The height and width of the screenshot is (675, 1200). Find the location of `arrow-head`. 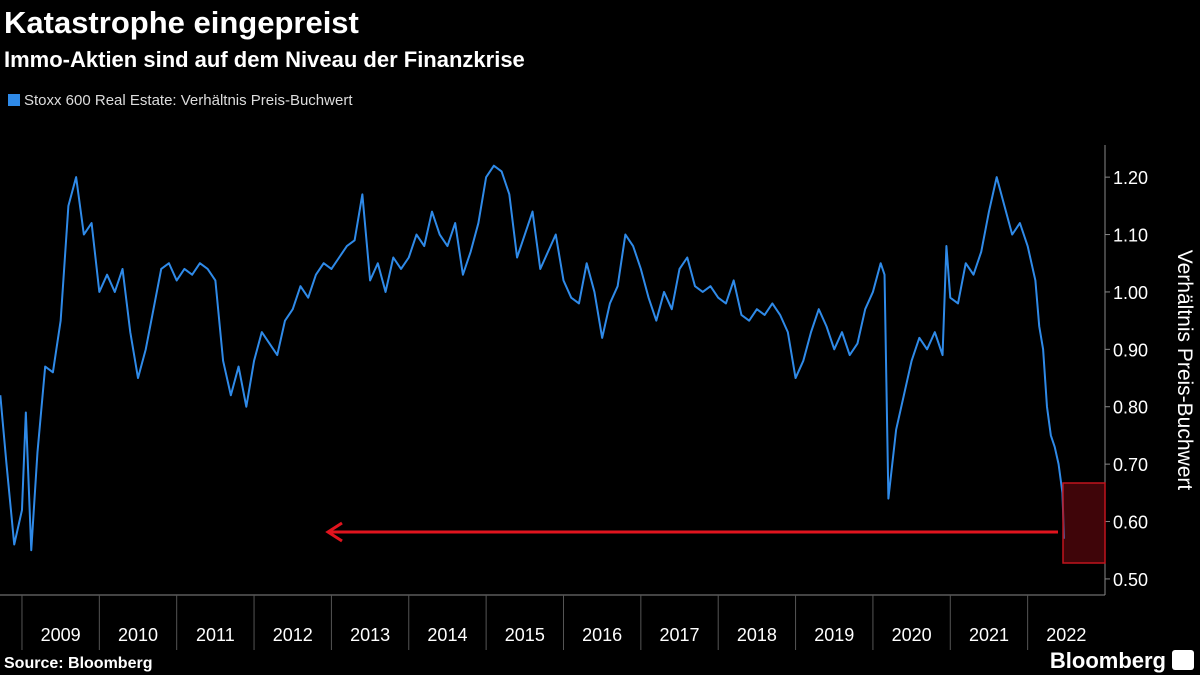

arrow-head is located at coordinates (334, 532).